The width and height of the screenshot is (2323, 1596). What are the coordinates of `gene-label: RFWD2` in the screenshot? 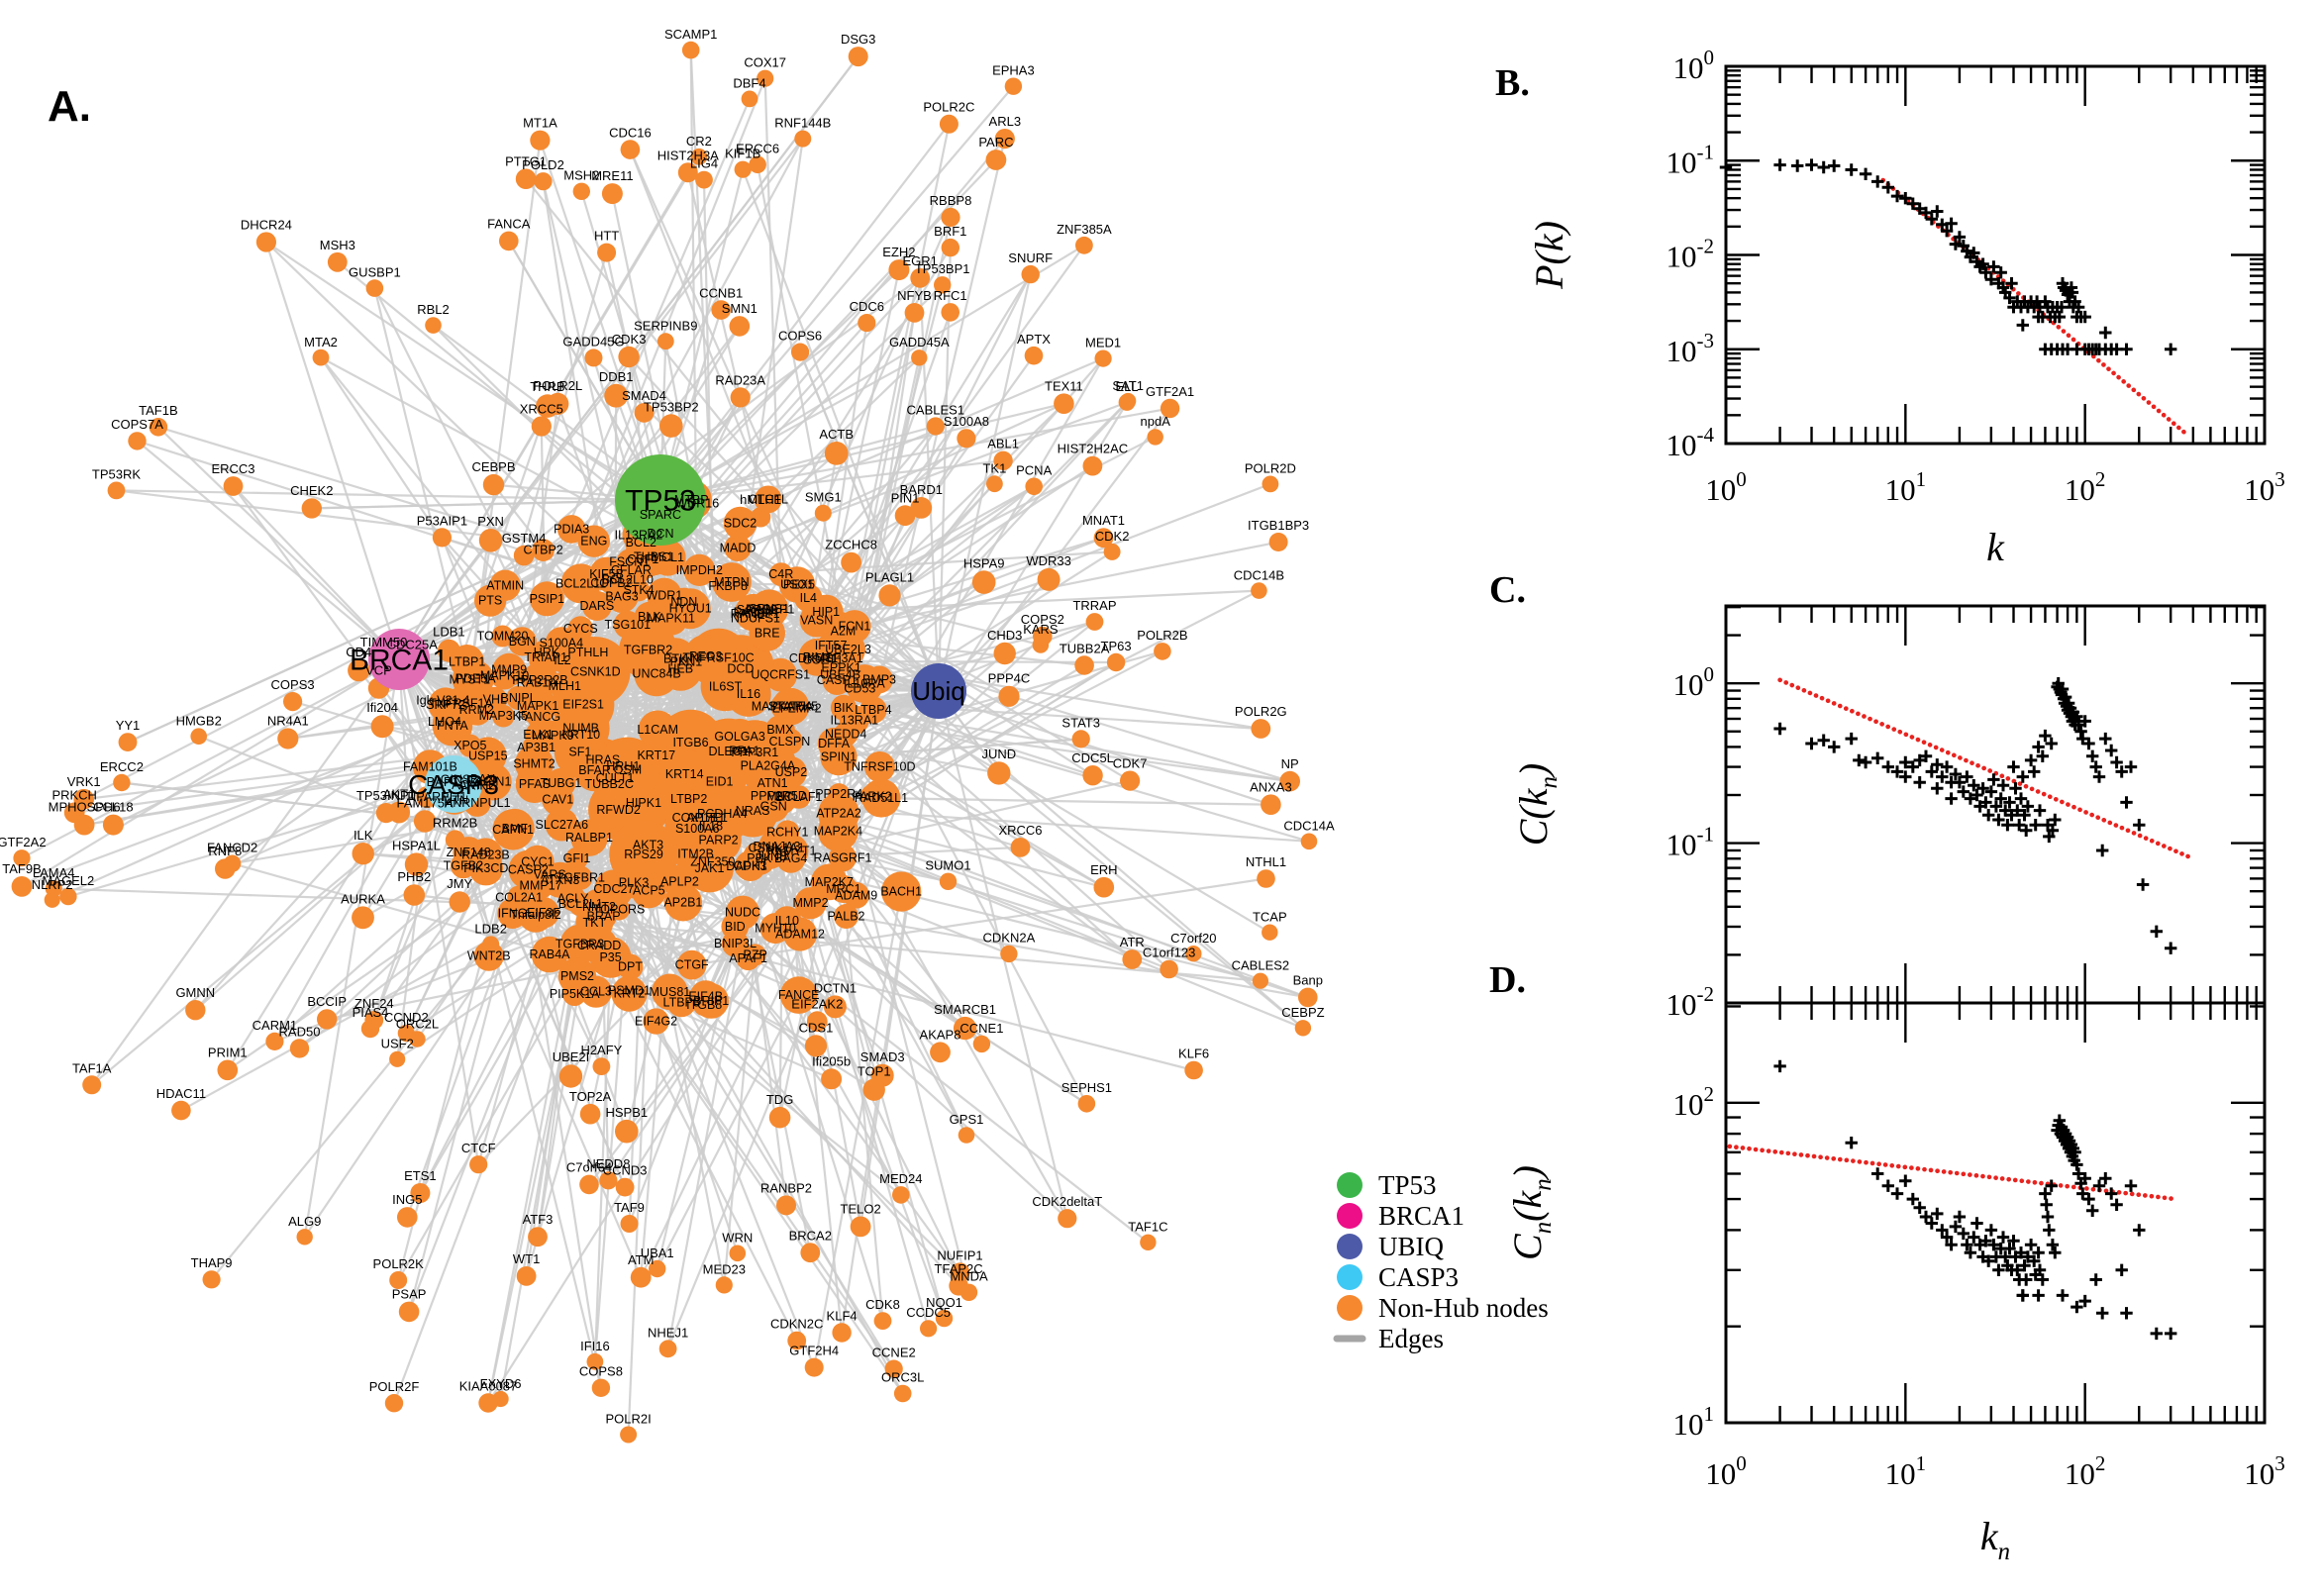 It's located at (618, 810).